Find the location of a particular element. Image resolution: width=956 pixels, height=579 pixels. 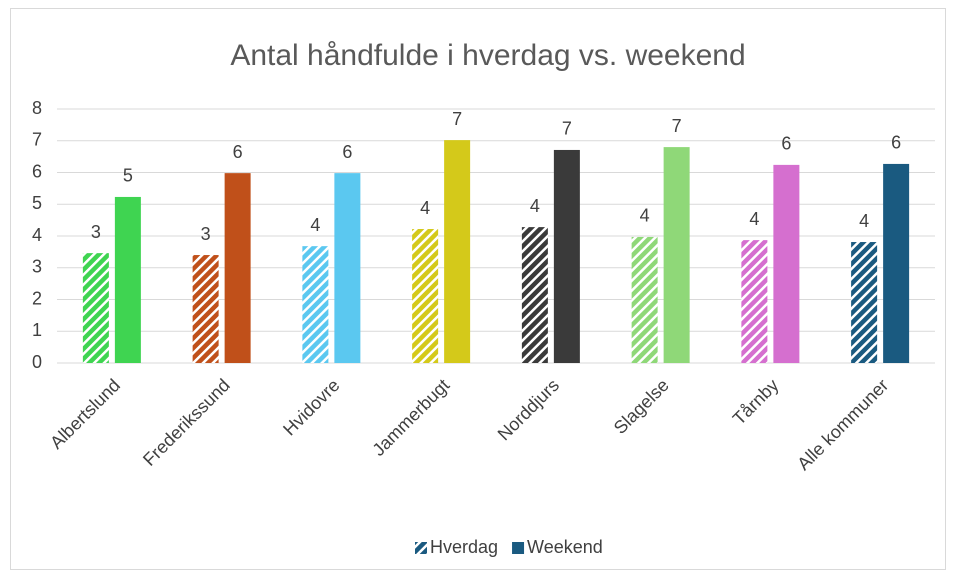

y-tick-label: 7 is located at coordinates (37, 140).